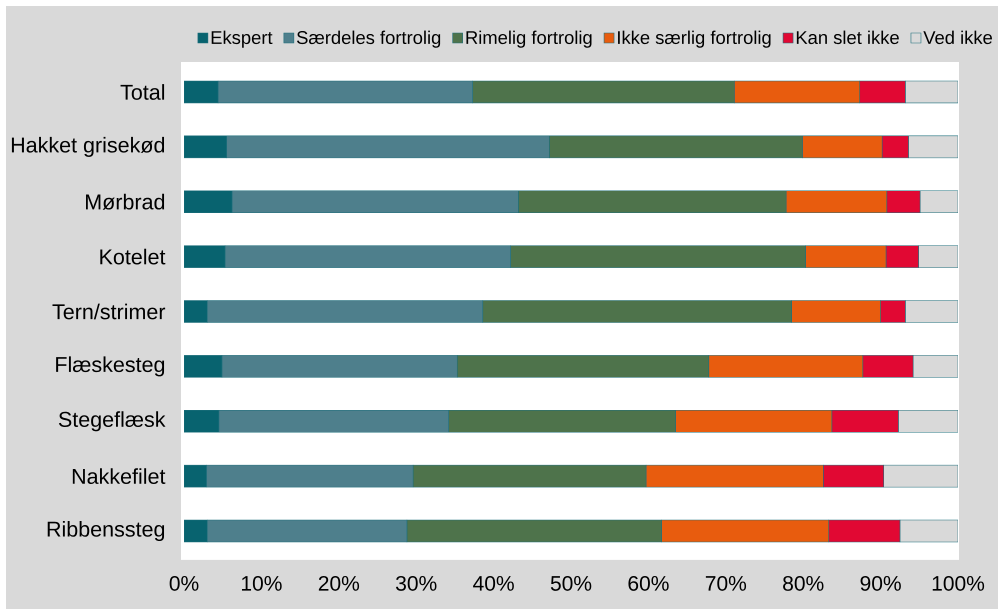  I want to click on y-tick-label: Flæskesteg, so click(110, 366).